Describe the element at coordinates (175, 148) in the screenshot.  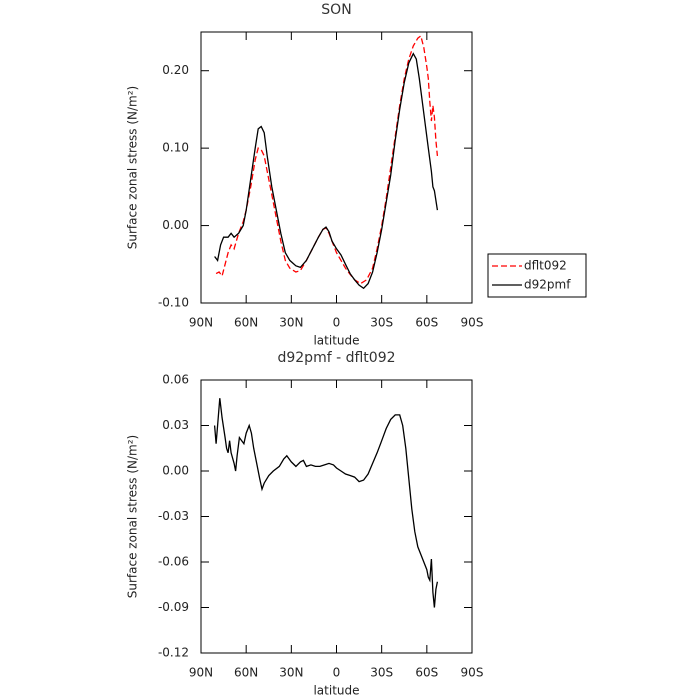
I see `y-tick-label: 0.10` at that location.